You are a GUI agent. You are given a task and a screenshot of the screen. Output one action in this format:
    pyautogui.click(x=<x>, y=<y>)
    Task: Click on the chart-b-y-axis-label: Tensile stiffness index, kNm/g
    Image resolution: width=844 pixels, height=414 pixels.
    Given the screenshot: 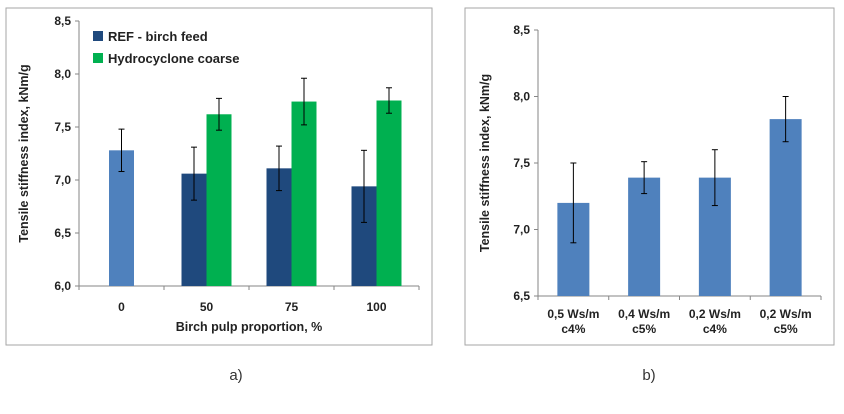 What is the action you would take?
    pyautogui.click(x=485, y=163)
    